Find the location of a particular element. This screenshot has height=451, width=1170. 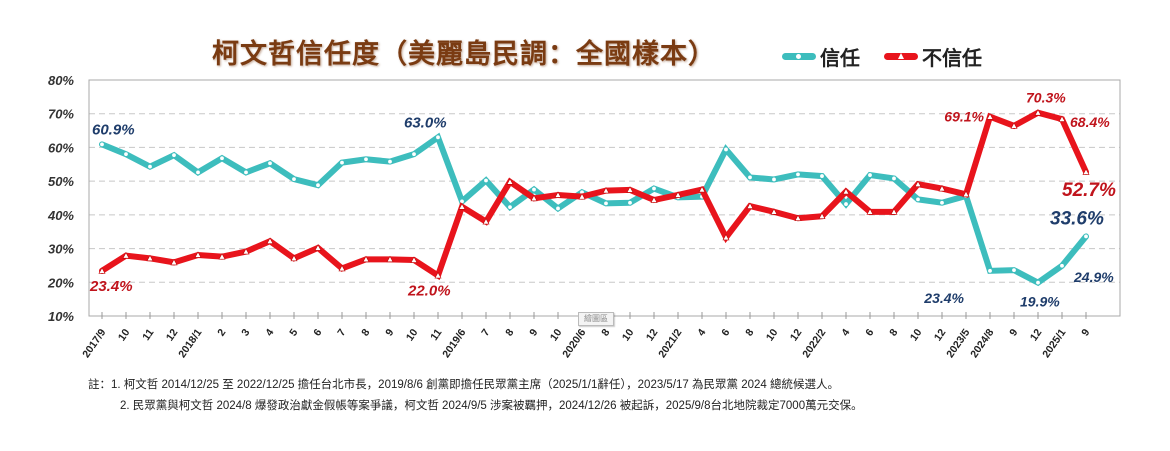

x-tick-label: 2 is located at coordinates (221, 333).